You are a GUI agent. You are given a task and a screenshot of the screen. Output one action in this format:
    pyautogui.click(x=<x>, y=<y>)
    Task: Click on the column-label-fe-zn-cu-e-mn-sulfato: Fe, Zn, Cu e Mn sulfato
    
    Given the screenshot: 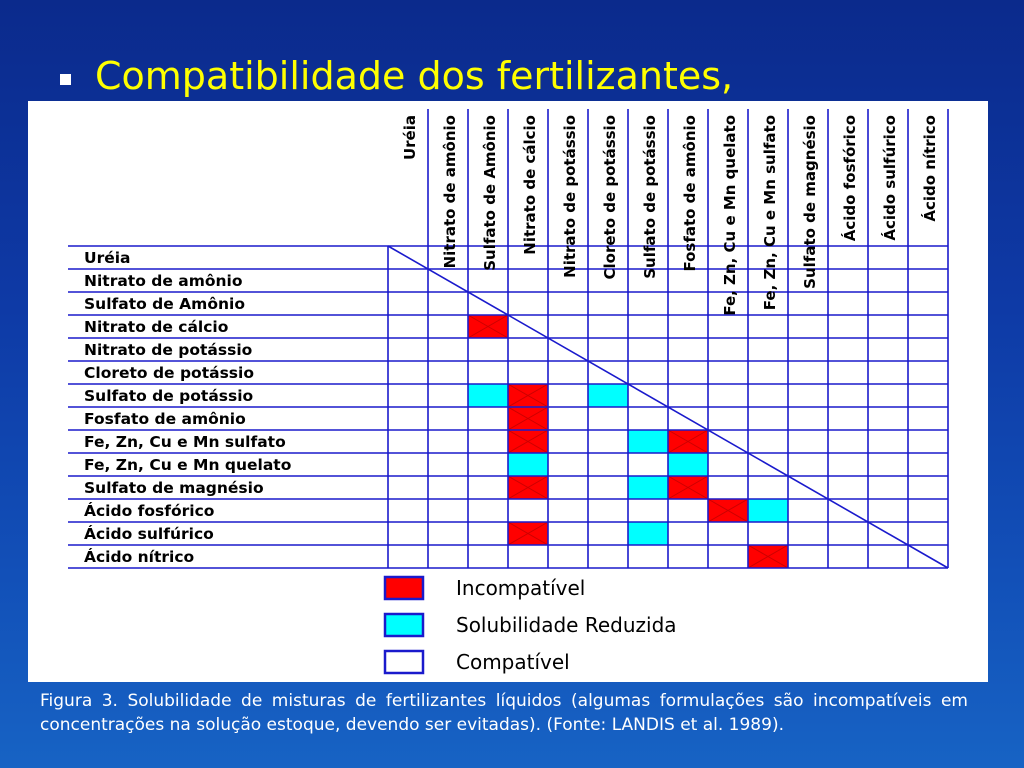 What is the action you would take?
    pyautogui.click(x=770, y=212)
    